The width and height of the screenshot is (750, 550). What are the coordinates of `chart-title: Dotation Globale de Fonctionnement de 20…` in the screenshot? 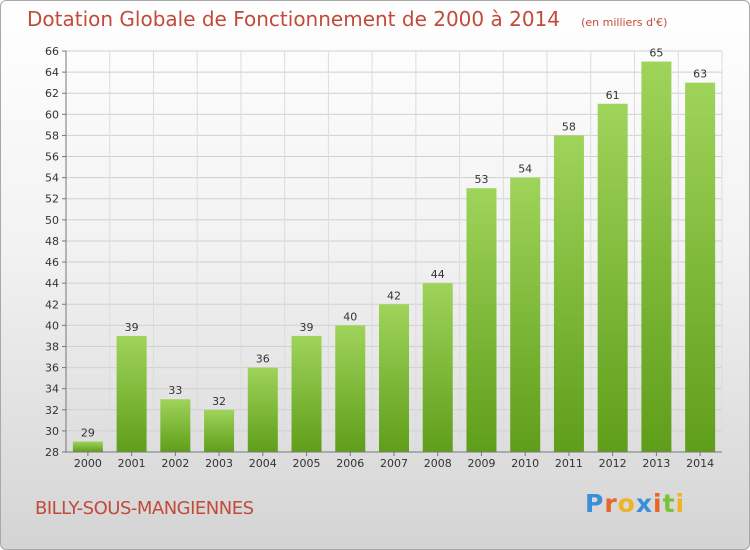 It's located at (293, 19).